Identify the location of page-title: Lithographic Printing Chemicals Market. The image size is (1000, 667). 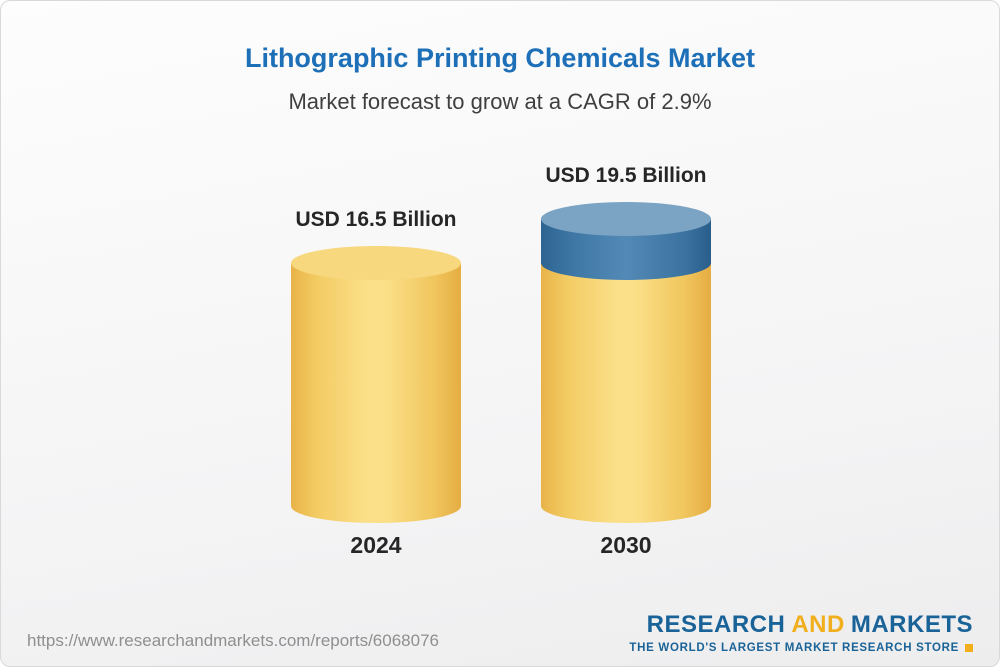
(500, 58).